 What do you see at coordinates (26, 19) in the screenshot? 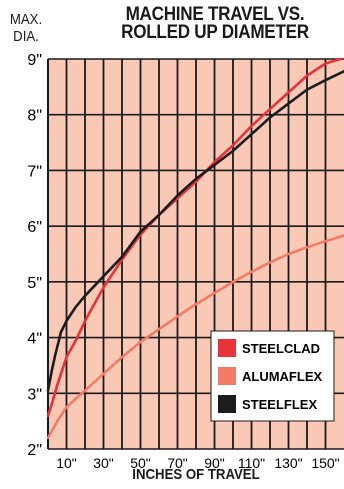
I see `y-axis-label-line-1: MAX.` at bounding box center [26, 19].